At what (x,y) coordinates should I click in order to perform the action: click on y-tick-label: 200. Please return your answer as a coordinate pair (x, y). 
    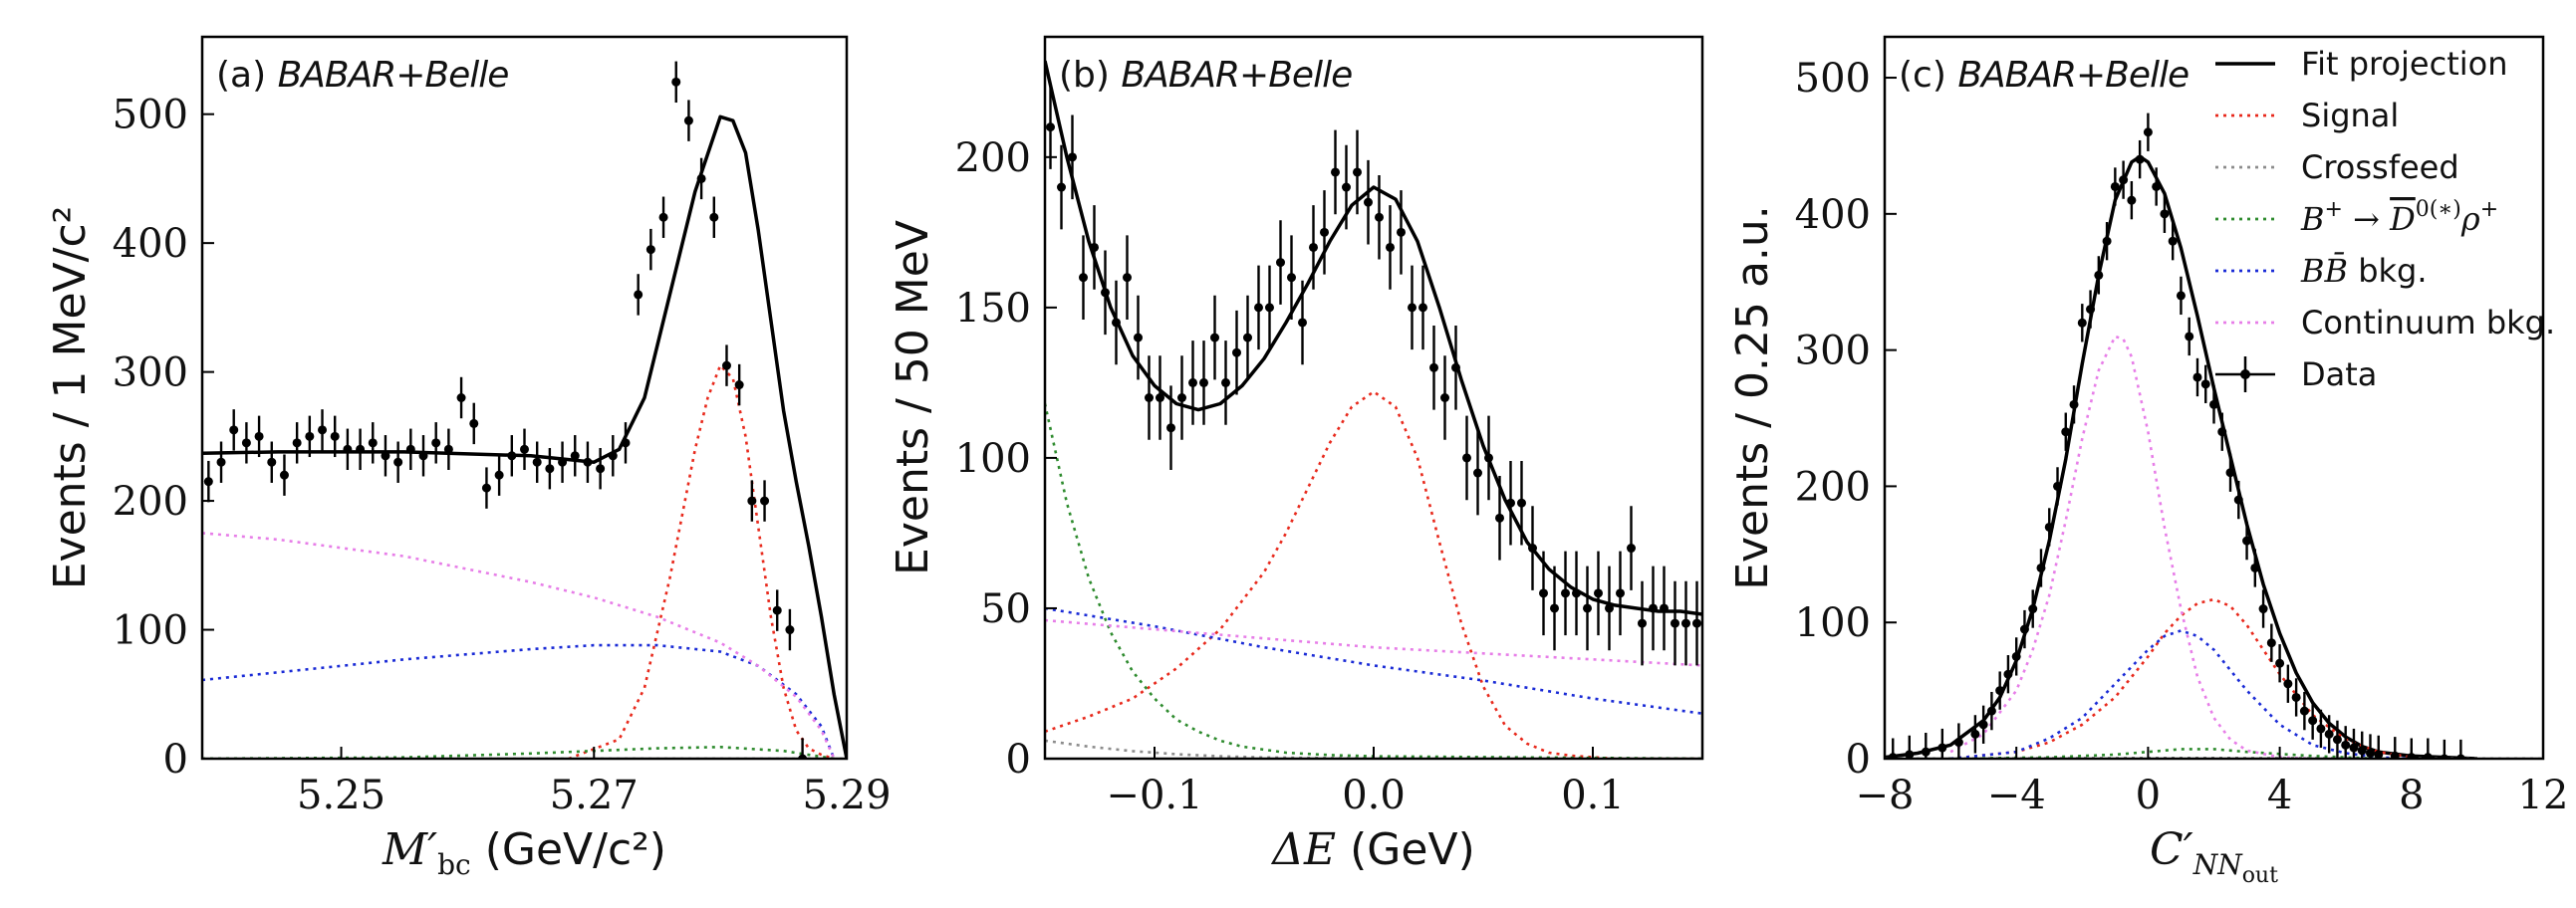
    Looking at the image, I should click on (150, 502).